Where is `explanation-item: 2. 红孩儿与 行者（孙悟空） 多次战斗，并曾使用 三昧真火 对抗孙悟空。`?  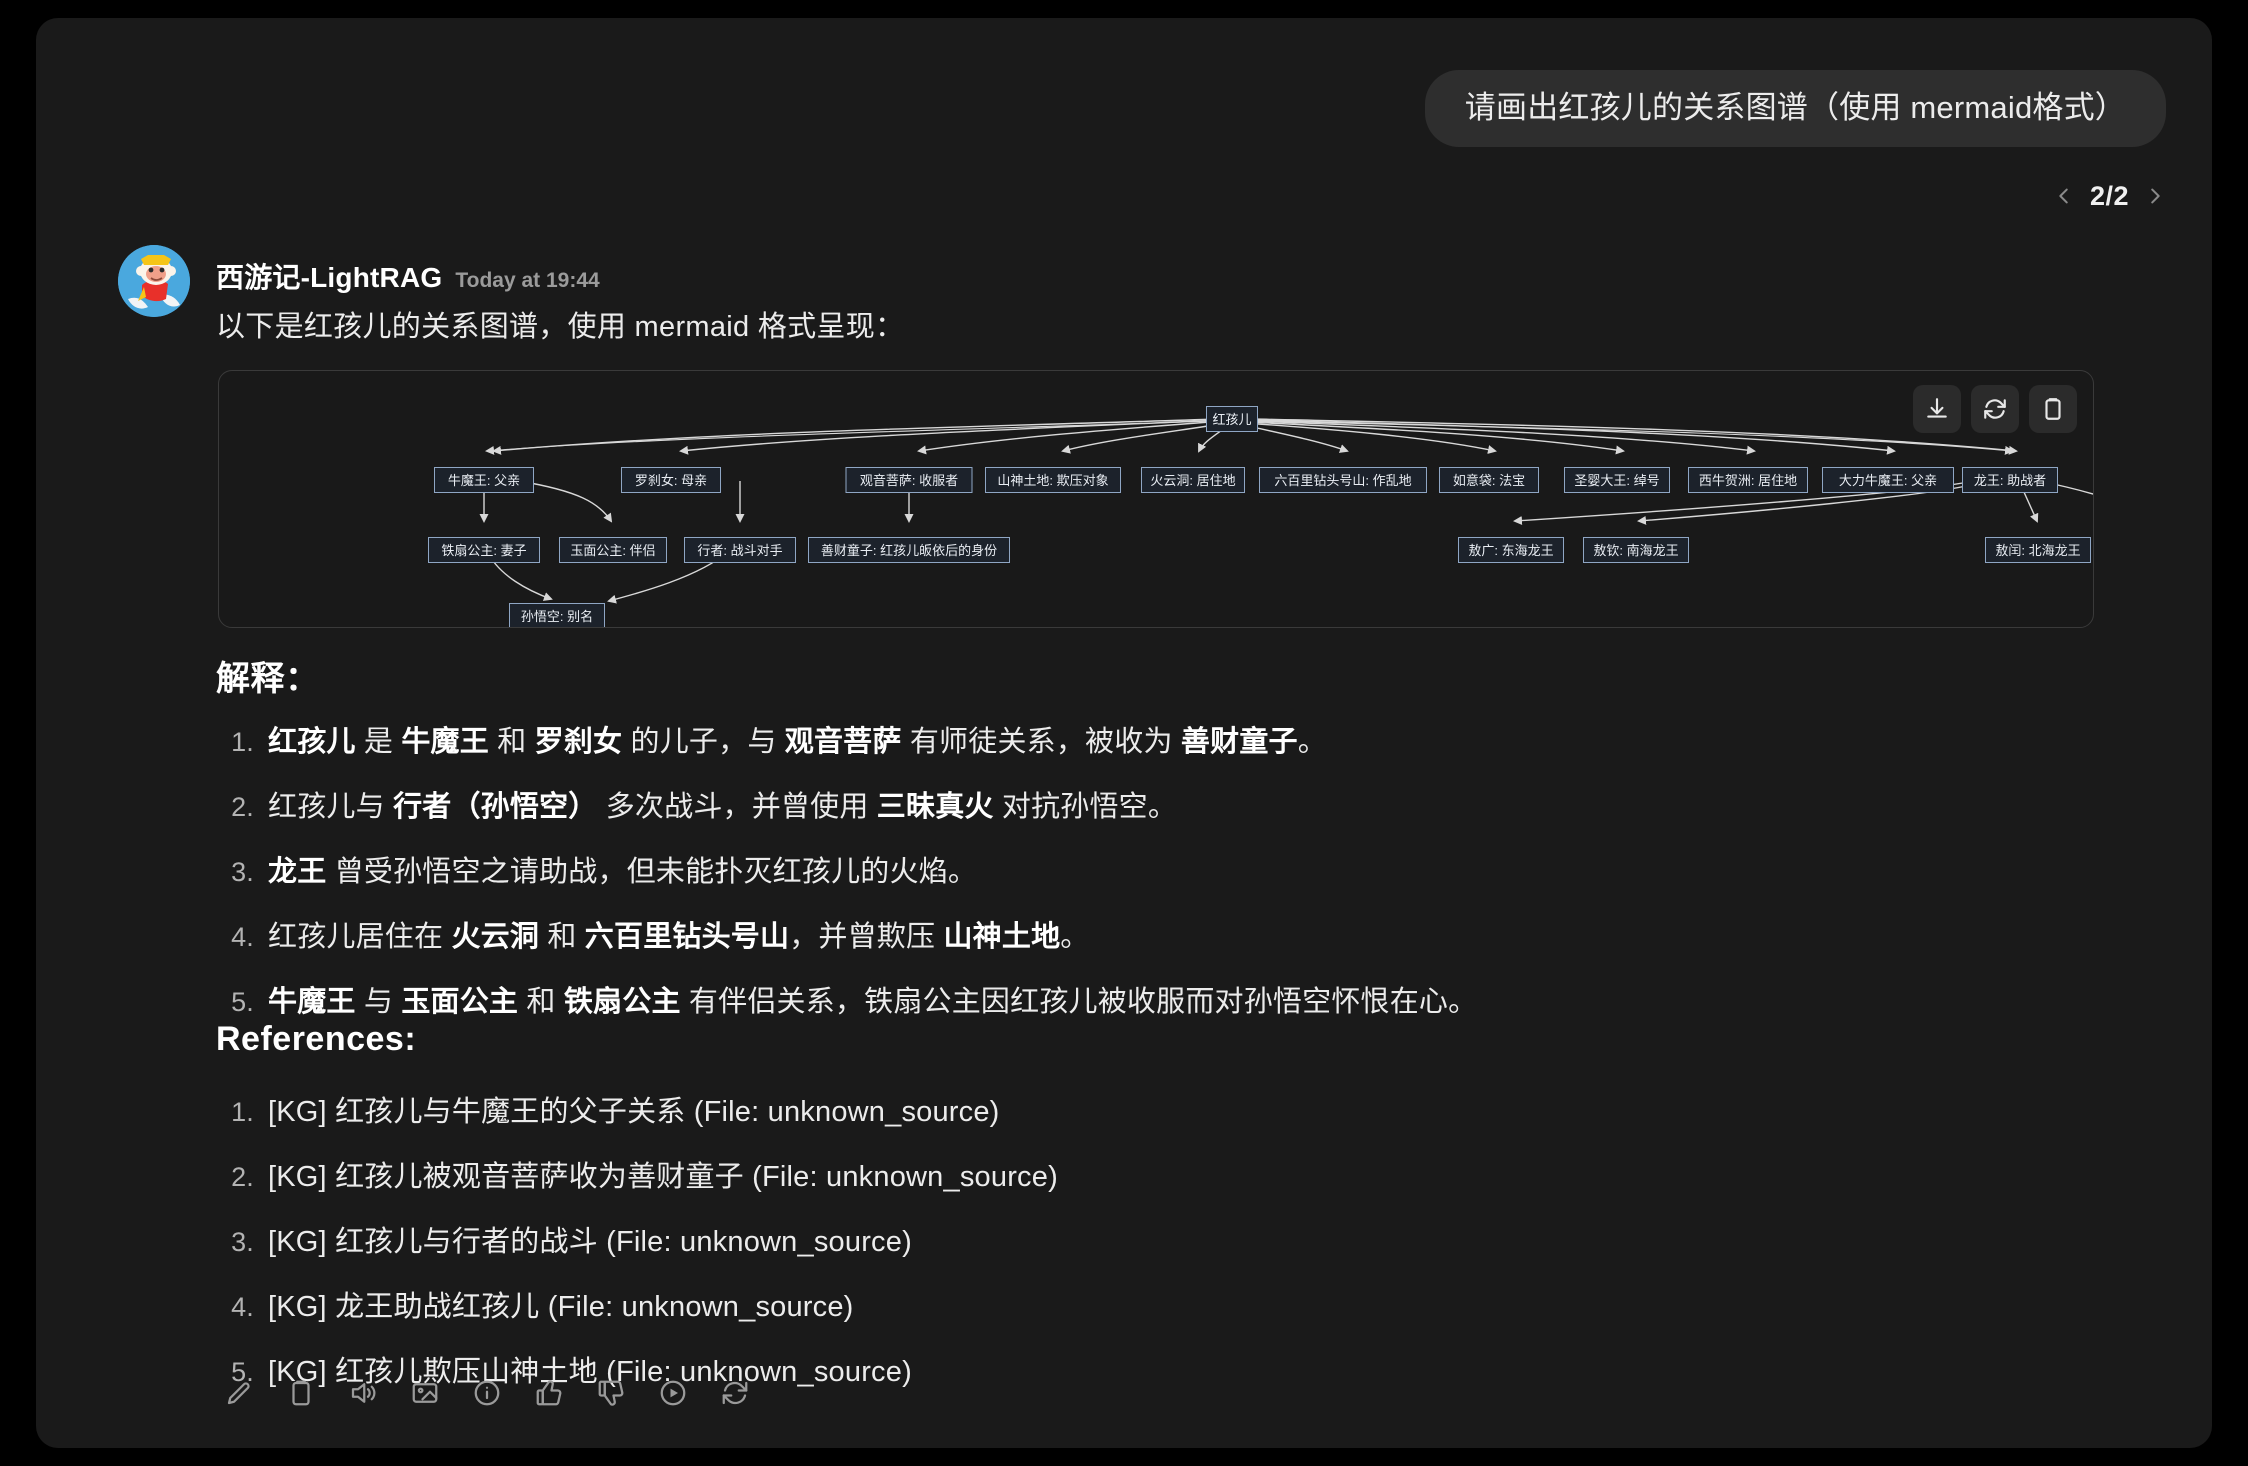
explanation-item: 2. 红孩儿与 行者（孙悟空） 多次战斗，并曾使用 三昧真火 对抗孙悟空。 is located at coordinates (846, 804).